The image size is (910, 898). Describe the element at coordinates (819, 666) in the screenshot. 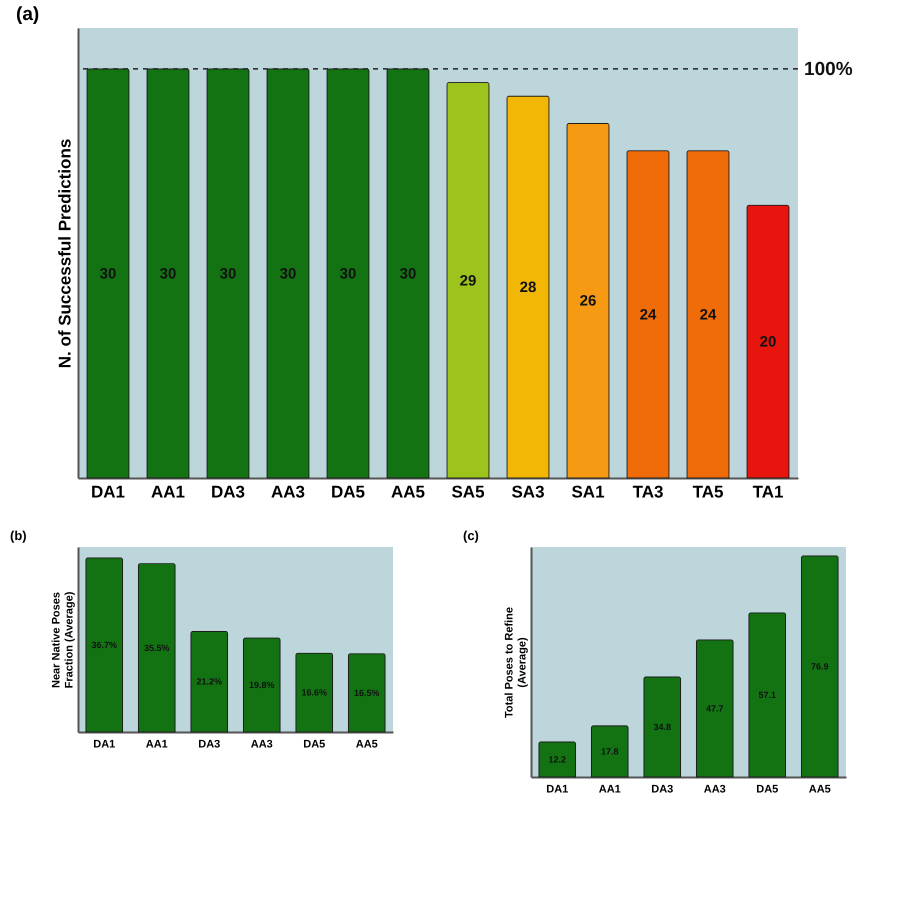

I see `data-label: 76.9` at that location.